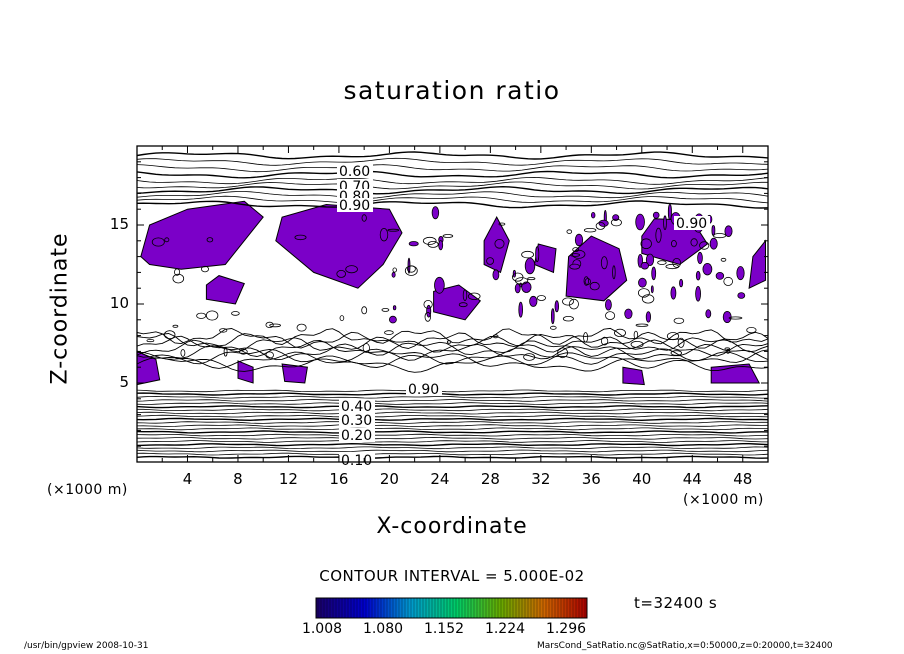  I want to click on colorbar-tick-label: 1.152, so click(444, 629).